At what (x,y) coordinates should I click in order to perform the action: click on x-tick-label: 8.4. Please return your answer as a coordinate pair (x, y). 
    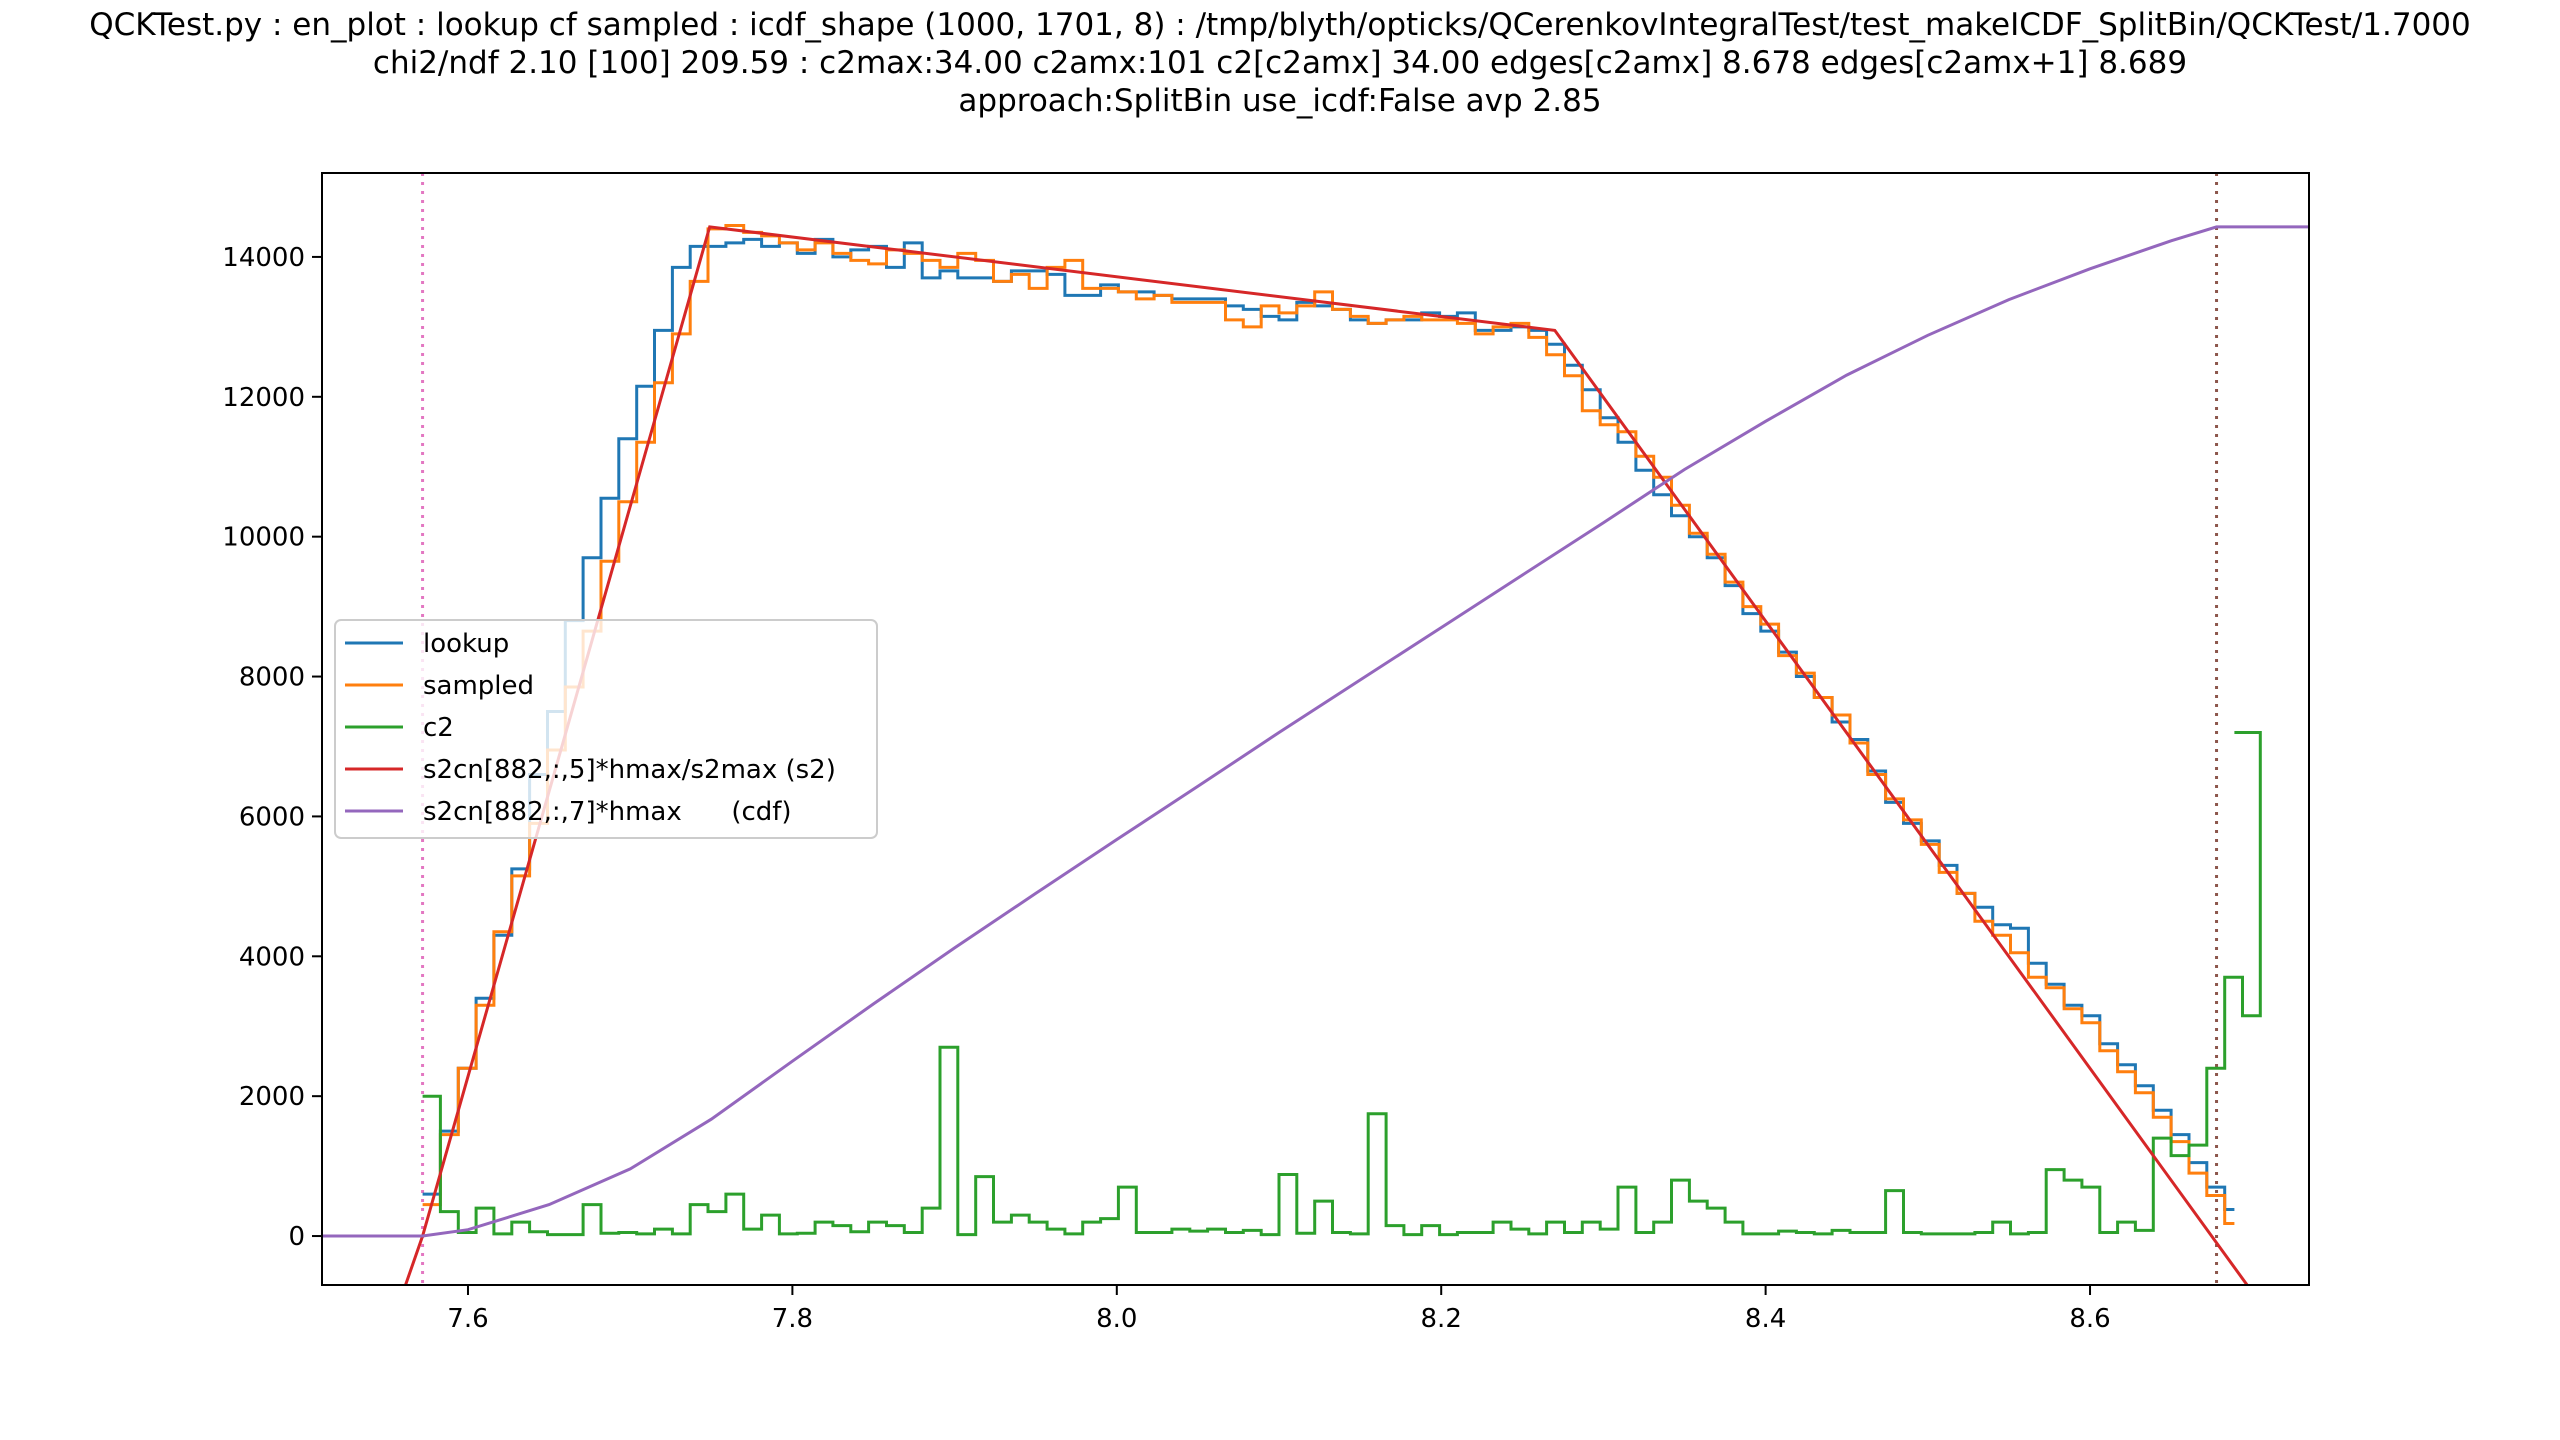
    Looking at the image, I should click on (1765, 1319).